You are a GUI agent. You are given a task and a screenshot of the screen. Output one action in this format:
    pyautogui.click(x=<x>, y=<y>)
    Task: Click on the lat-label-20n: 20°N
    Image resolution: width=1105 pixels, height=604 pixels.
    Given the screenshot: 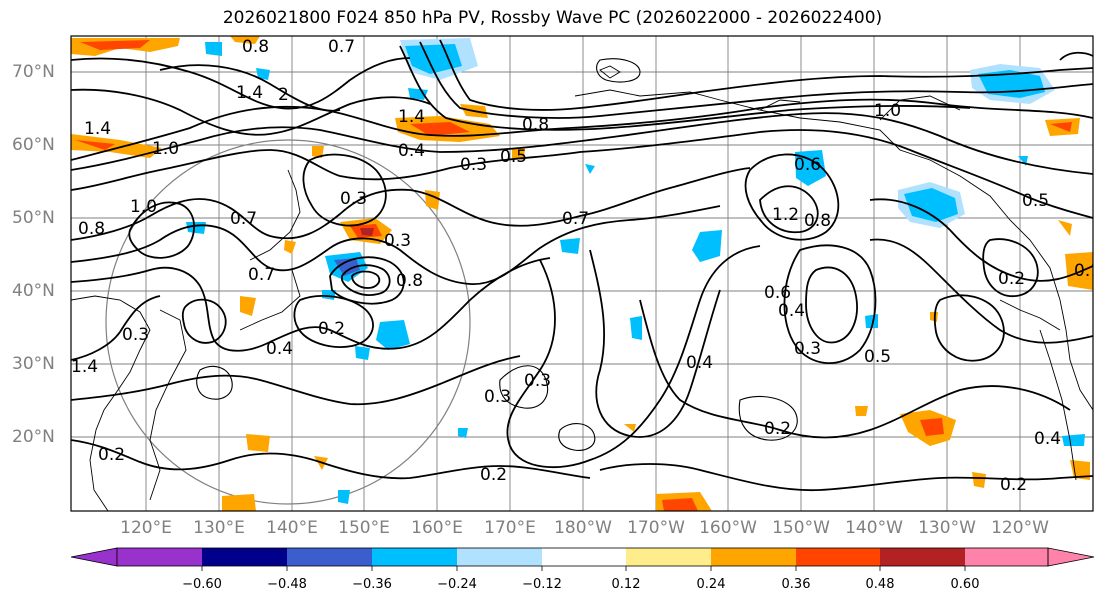 What is the action you would take?
    pyautogui.click(x=33, y=437)
    